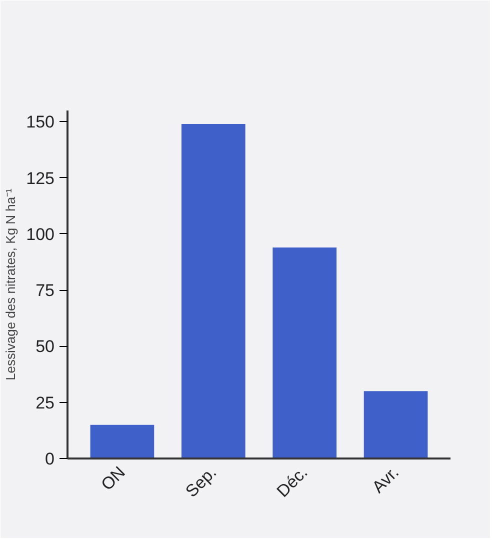  Describe the element at coordinates (45, 290) in the screenshot. I see `y-tick-label: 75` at that location.